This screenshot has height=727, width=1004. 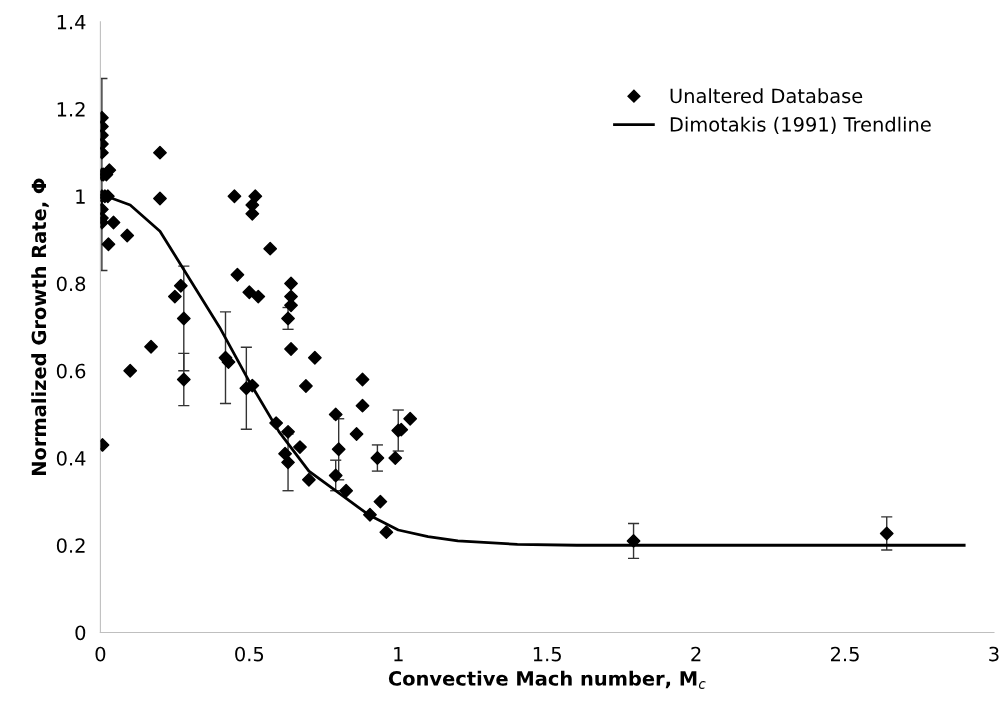 What do you see at coordinates (547, 679) in the screenshot?
I see `x-axis-title: Convective Mach number, M$_{c}$` at bounding box center [547, 679].